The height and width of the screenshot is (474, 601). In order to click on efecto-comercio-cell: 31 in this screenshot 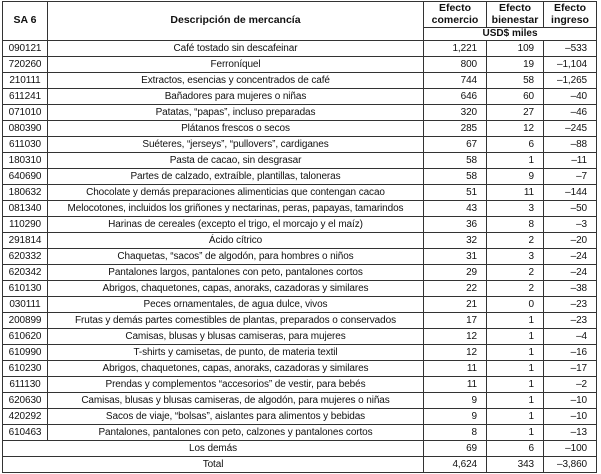, I will do `click(455, 256)`.